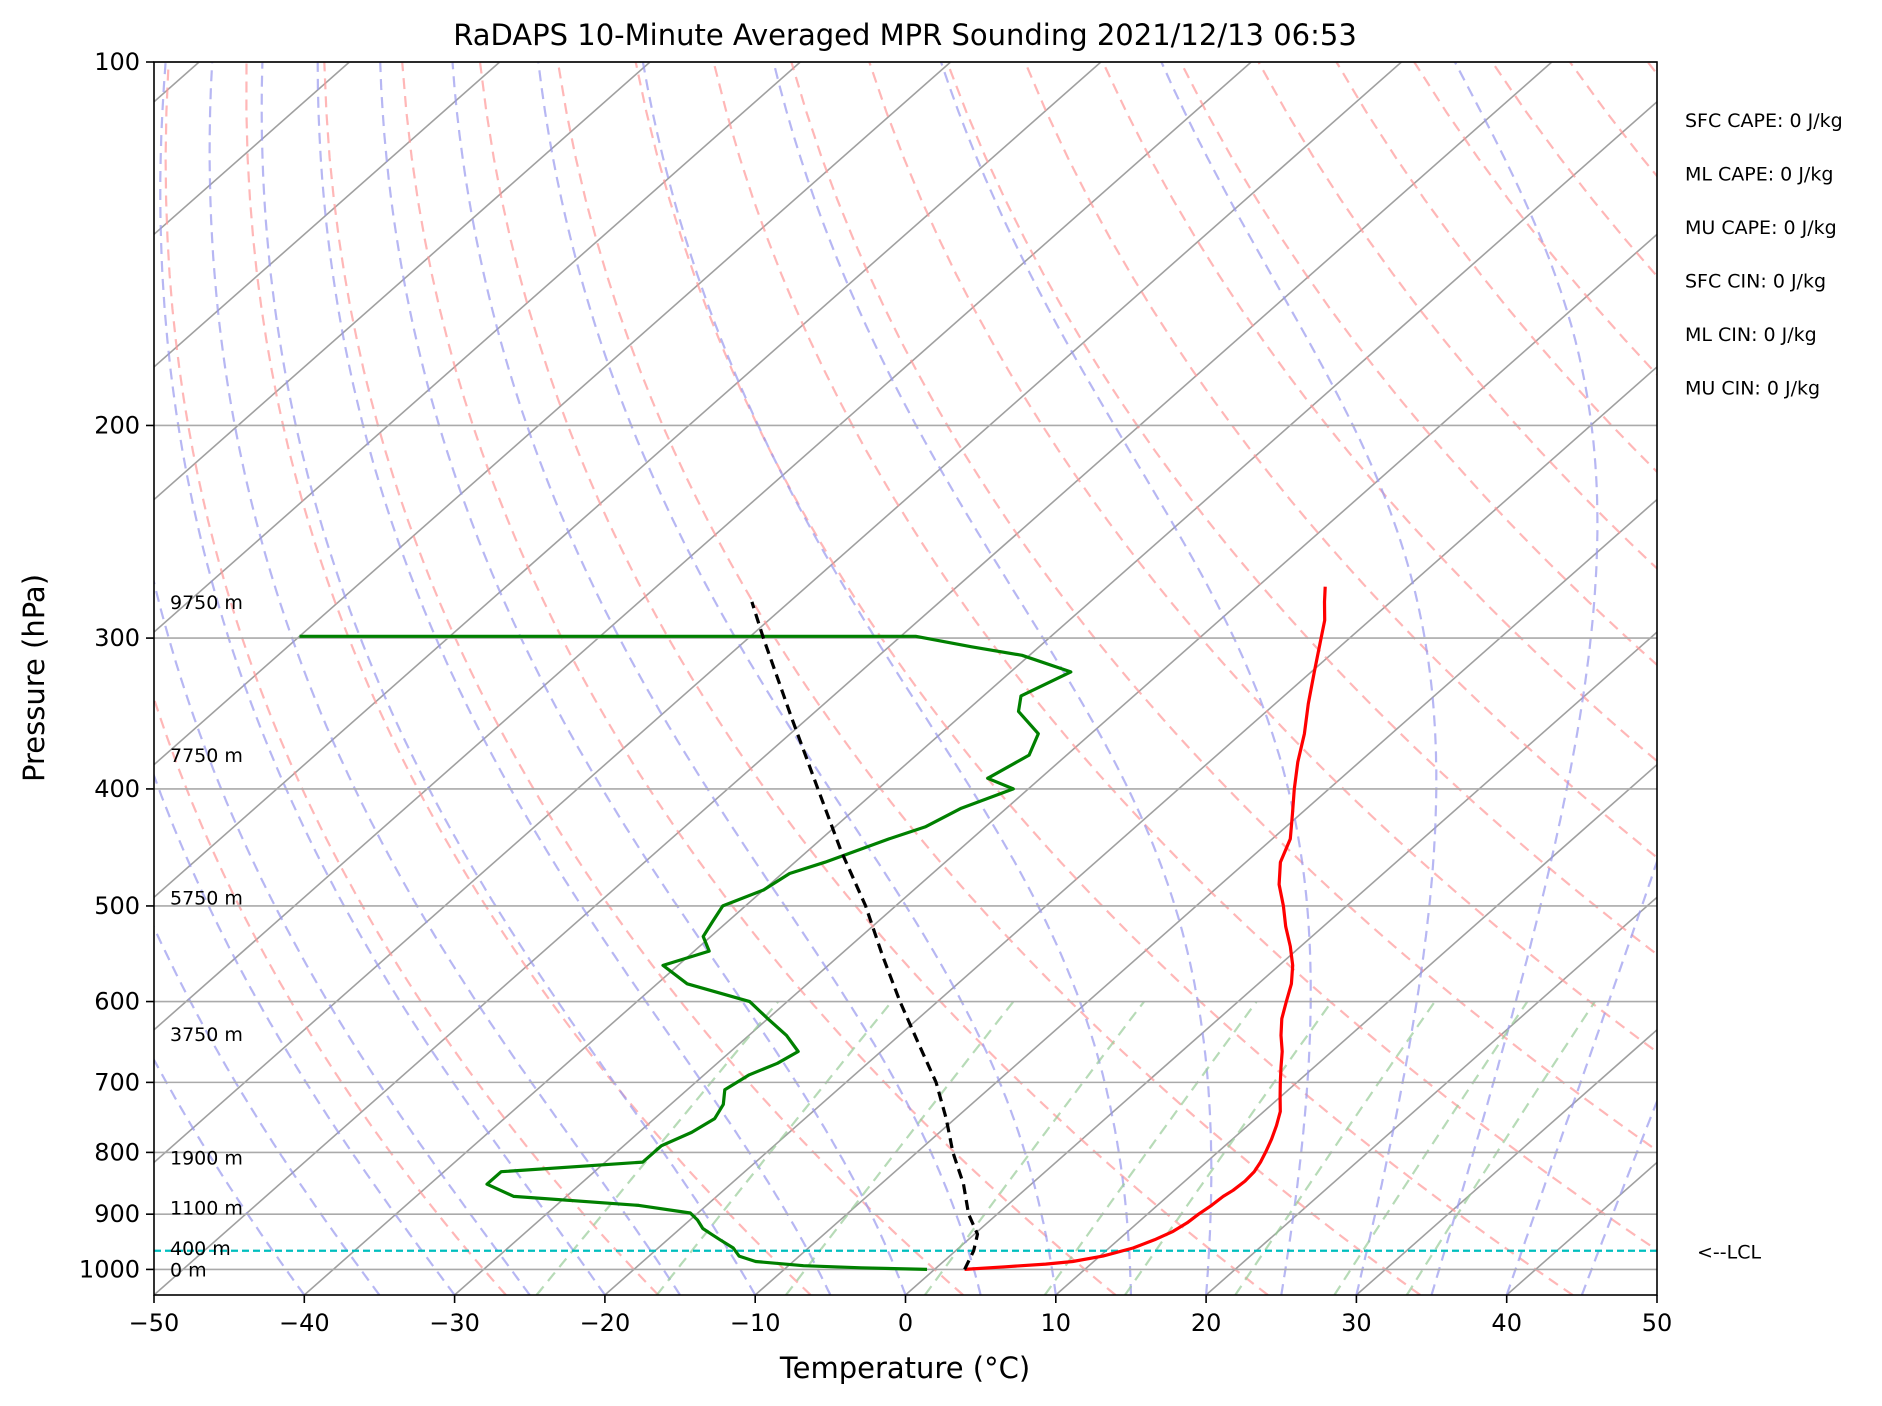 The width and height of the screenshot is (1882, 1406). I want to click on x-tick-label: −50, so click(154, 1323).